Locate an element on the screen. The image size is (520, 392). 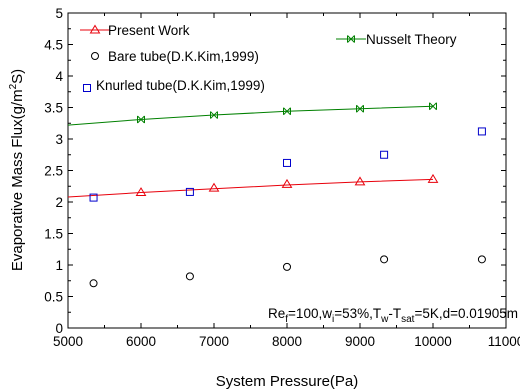
y-tick-label: 2.5 is located at coordinates (53, 171).